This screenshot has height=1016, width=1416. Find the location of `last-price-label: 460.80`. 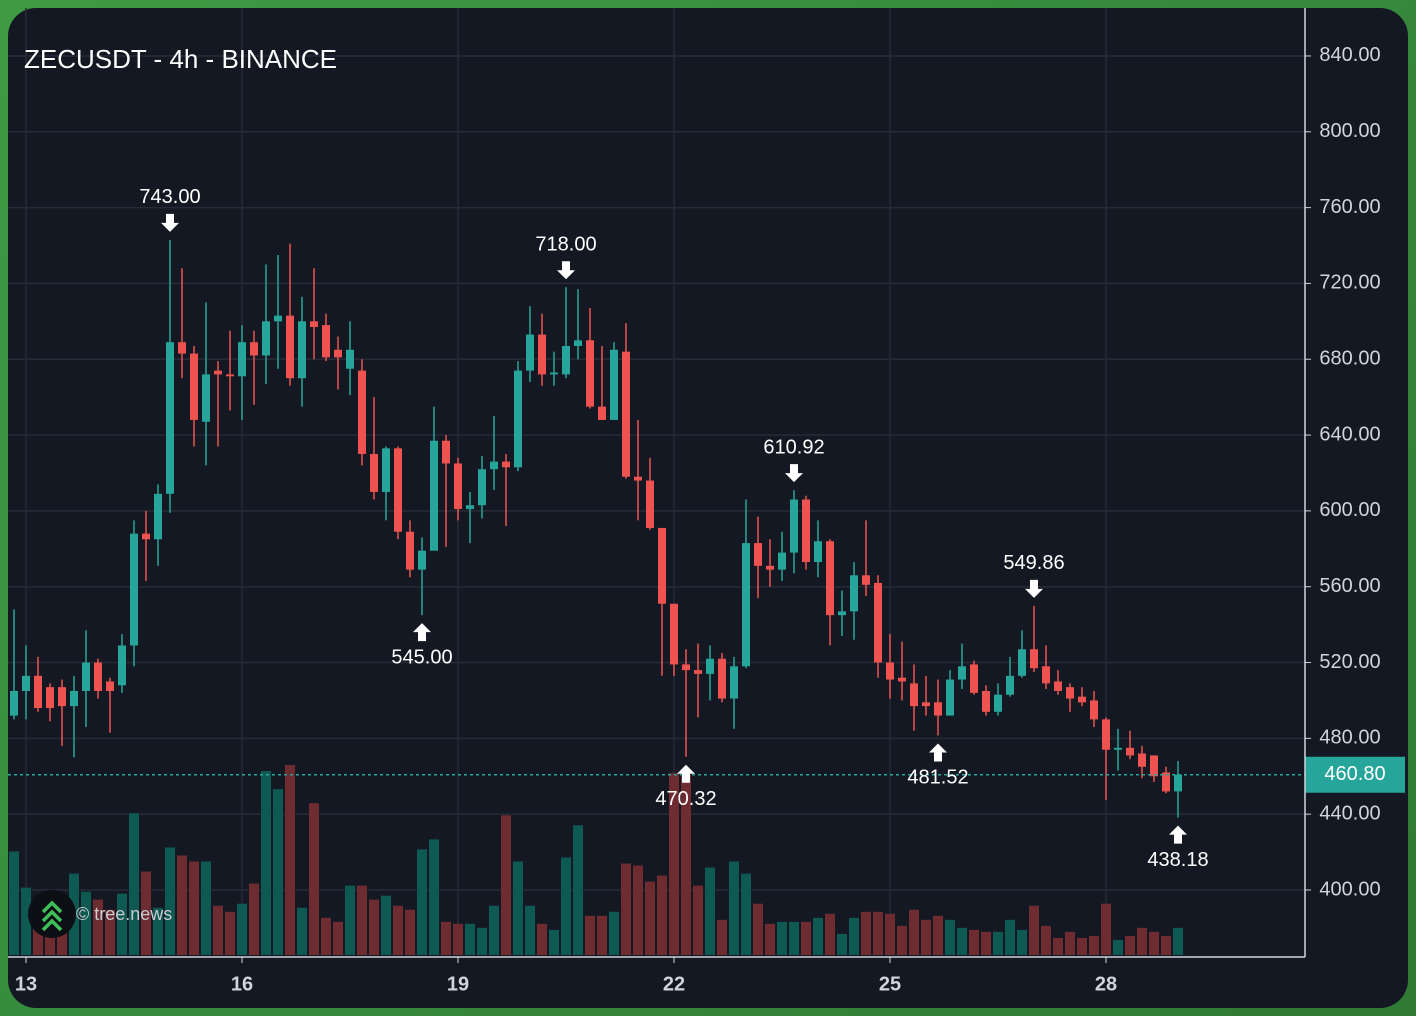

last-price-label: 460.80 is located at coordinates (1354, 774).